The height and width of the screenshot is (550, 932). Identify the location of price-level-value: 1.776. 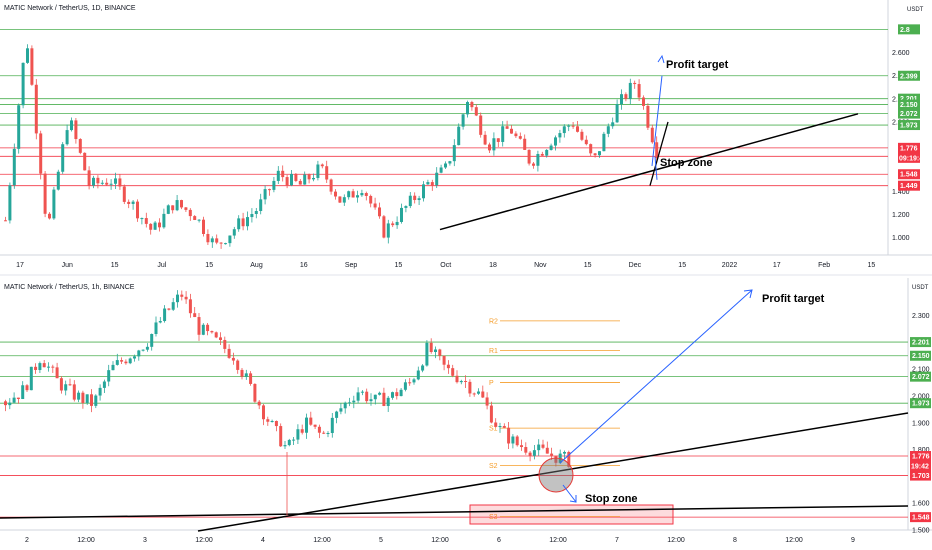
(909, 148).